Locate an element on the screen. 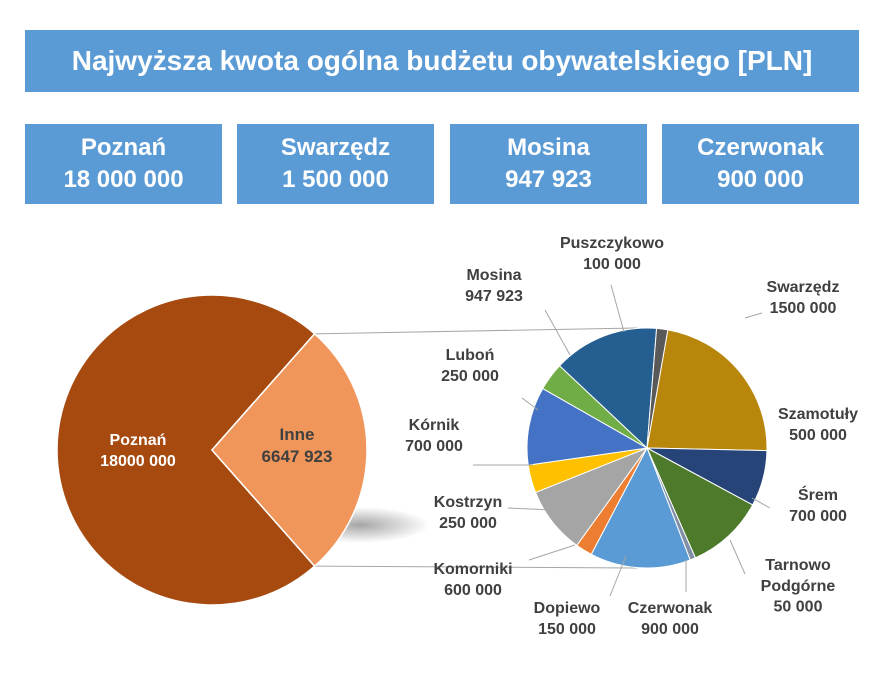 The width and height of the screenshot is (886, 675). secondary-label-czerwonak: Czerwonak 900 000 is located at coordinates (670, 619).